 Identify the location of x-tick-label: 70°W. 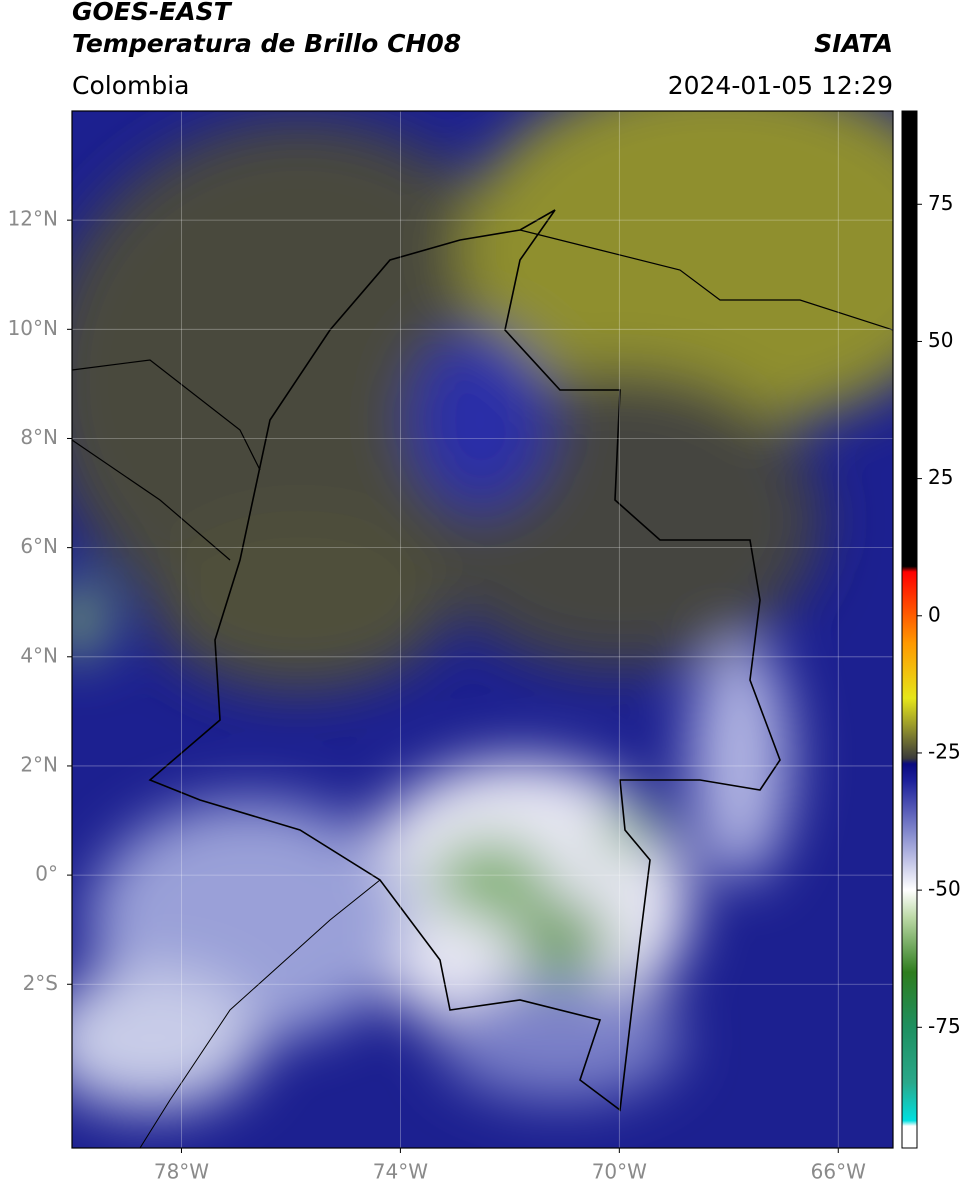
(619, 1172).